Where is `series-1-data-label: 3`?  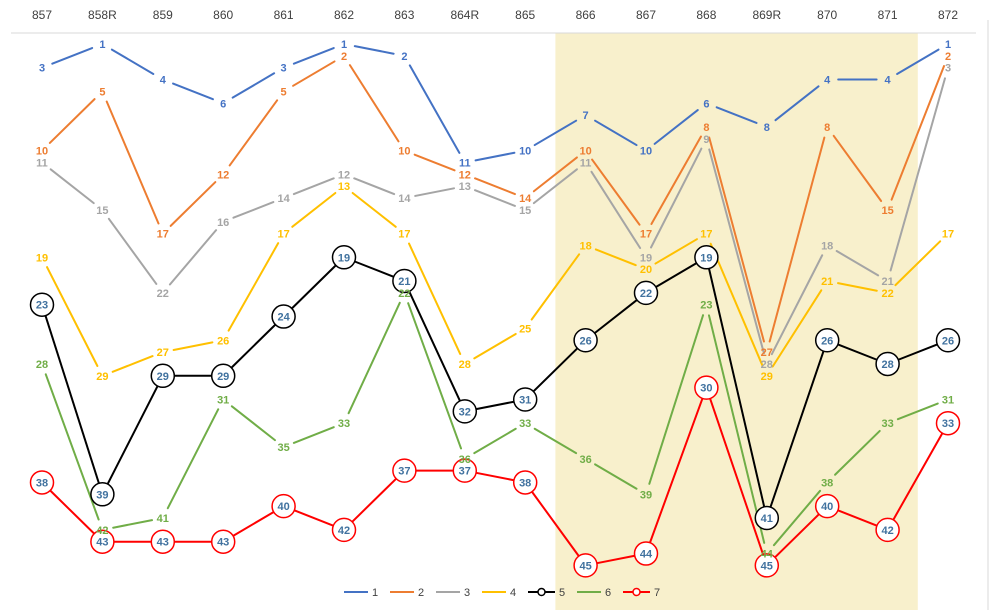 series-1-data-label: 3 is located at coordinates (42, 69).